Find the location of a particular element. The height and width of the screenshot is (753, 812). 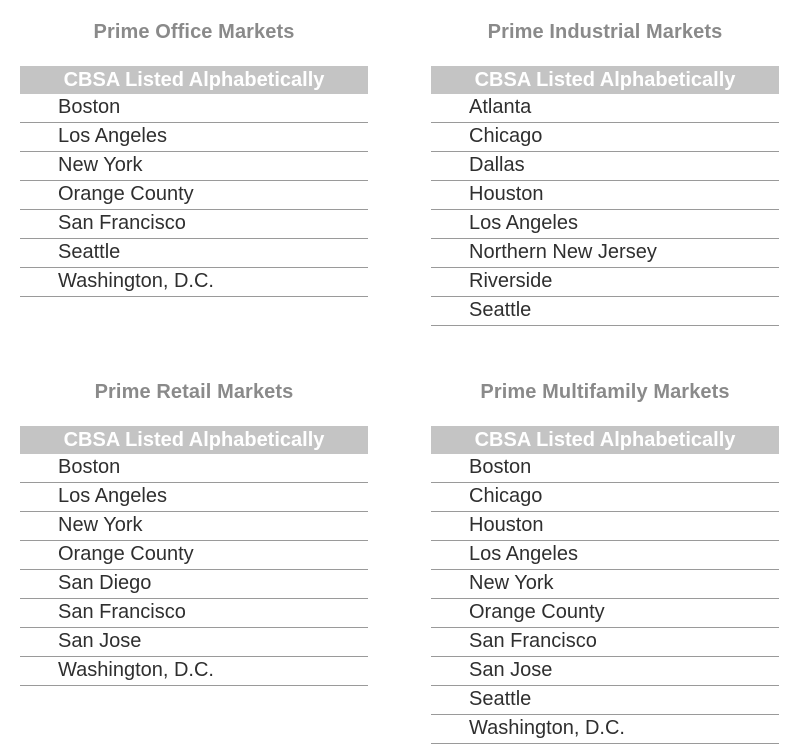

market-row: Riverside is located at coordinates (605, 282).